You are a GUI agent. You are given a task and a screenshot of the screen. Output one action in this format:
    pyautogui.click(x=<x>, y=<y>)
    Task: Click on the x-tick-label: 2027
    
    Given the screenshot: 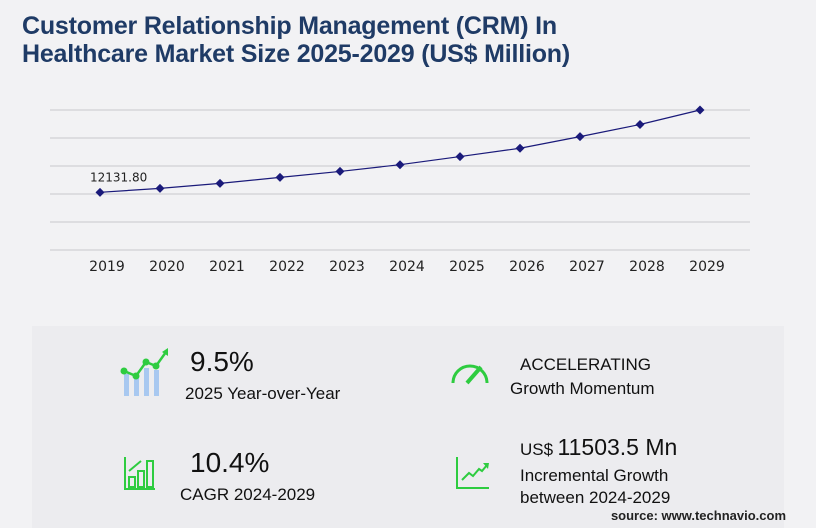 What is the action you would take?
    pyautogui.click(x=587, y=267)
    